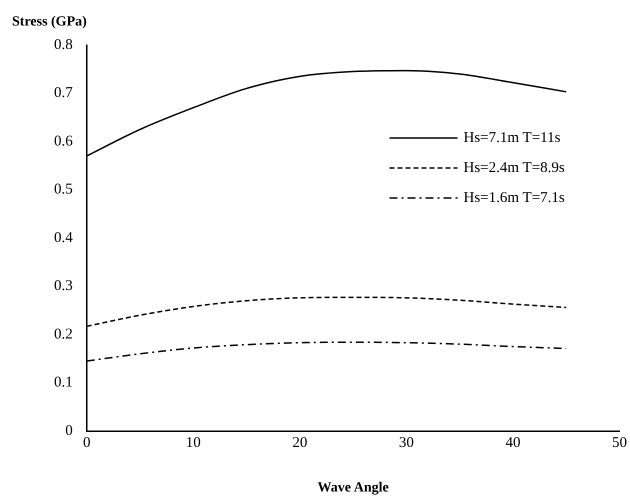 The image size is (630, 500). I want to click on x-tick-label: 30, so click(406, 442).